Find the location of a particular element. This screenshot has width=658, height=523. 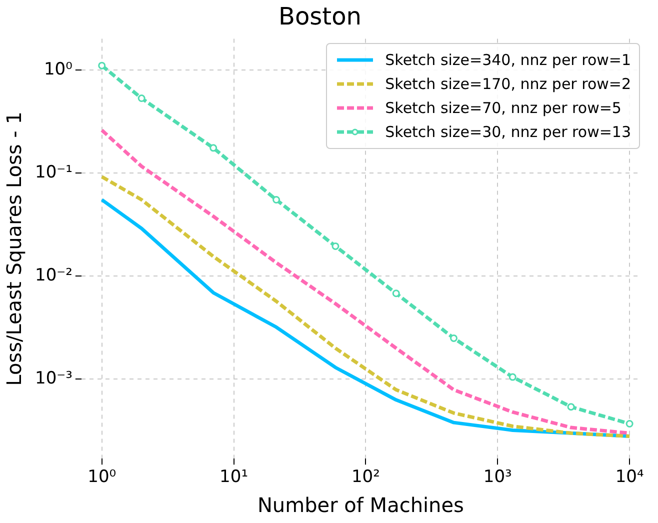

chart-title: Boston is located at coordinates (320, 16).